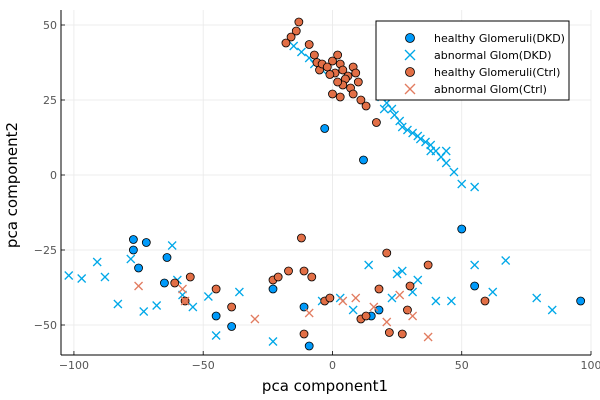  Describe the element at coordinates (490, 89) in the screenshot. I see `legend-label-abnormal-ctrl: abnormal Glom(Ctrl)` at that location.